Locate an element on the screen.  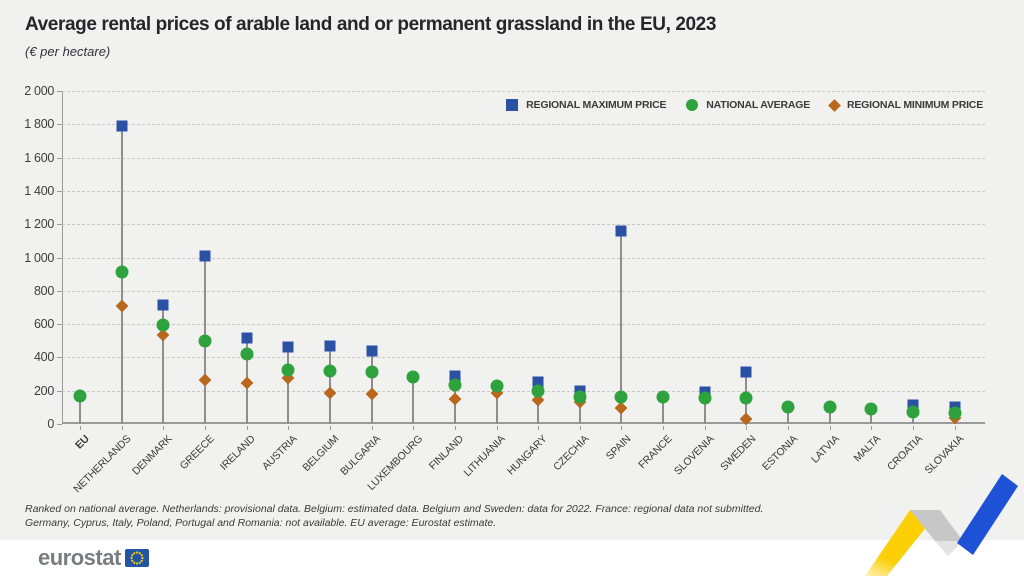
legend-item-square: REGIONAL MAXIMUM PRICE is located at coordinates (586, 105).